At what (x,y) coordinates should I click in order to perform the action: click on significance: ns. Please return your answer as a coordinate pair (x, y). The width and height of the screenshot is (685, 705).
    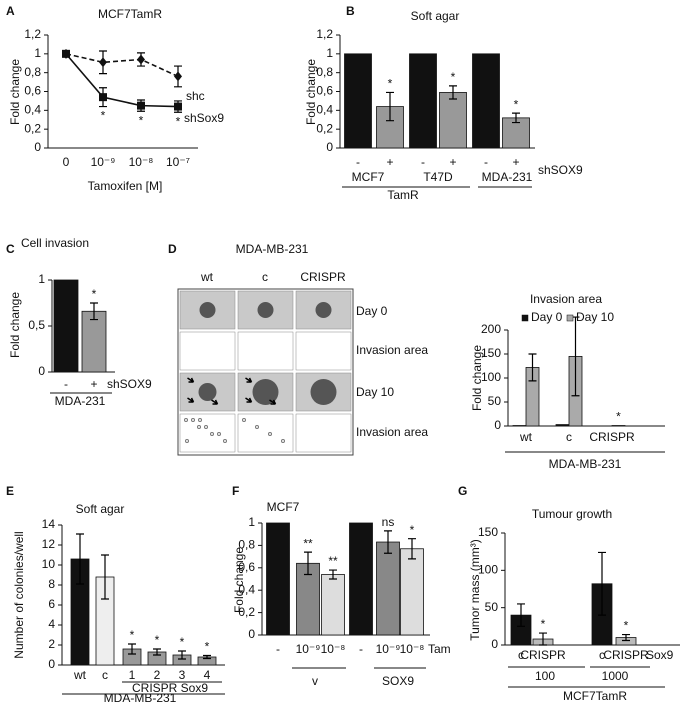
    Looking at the image, I should click on (388, 522).